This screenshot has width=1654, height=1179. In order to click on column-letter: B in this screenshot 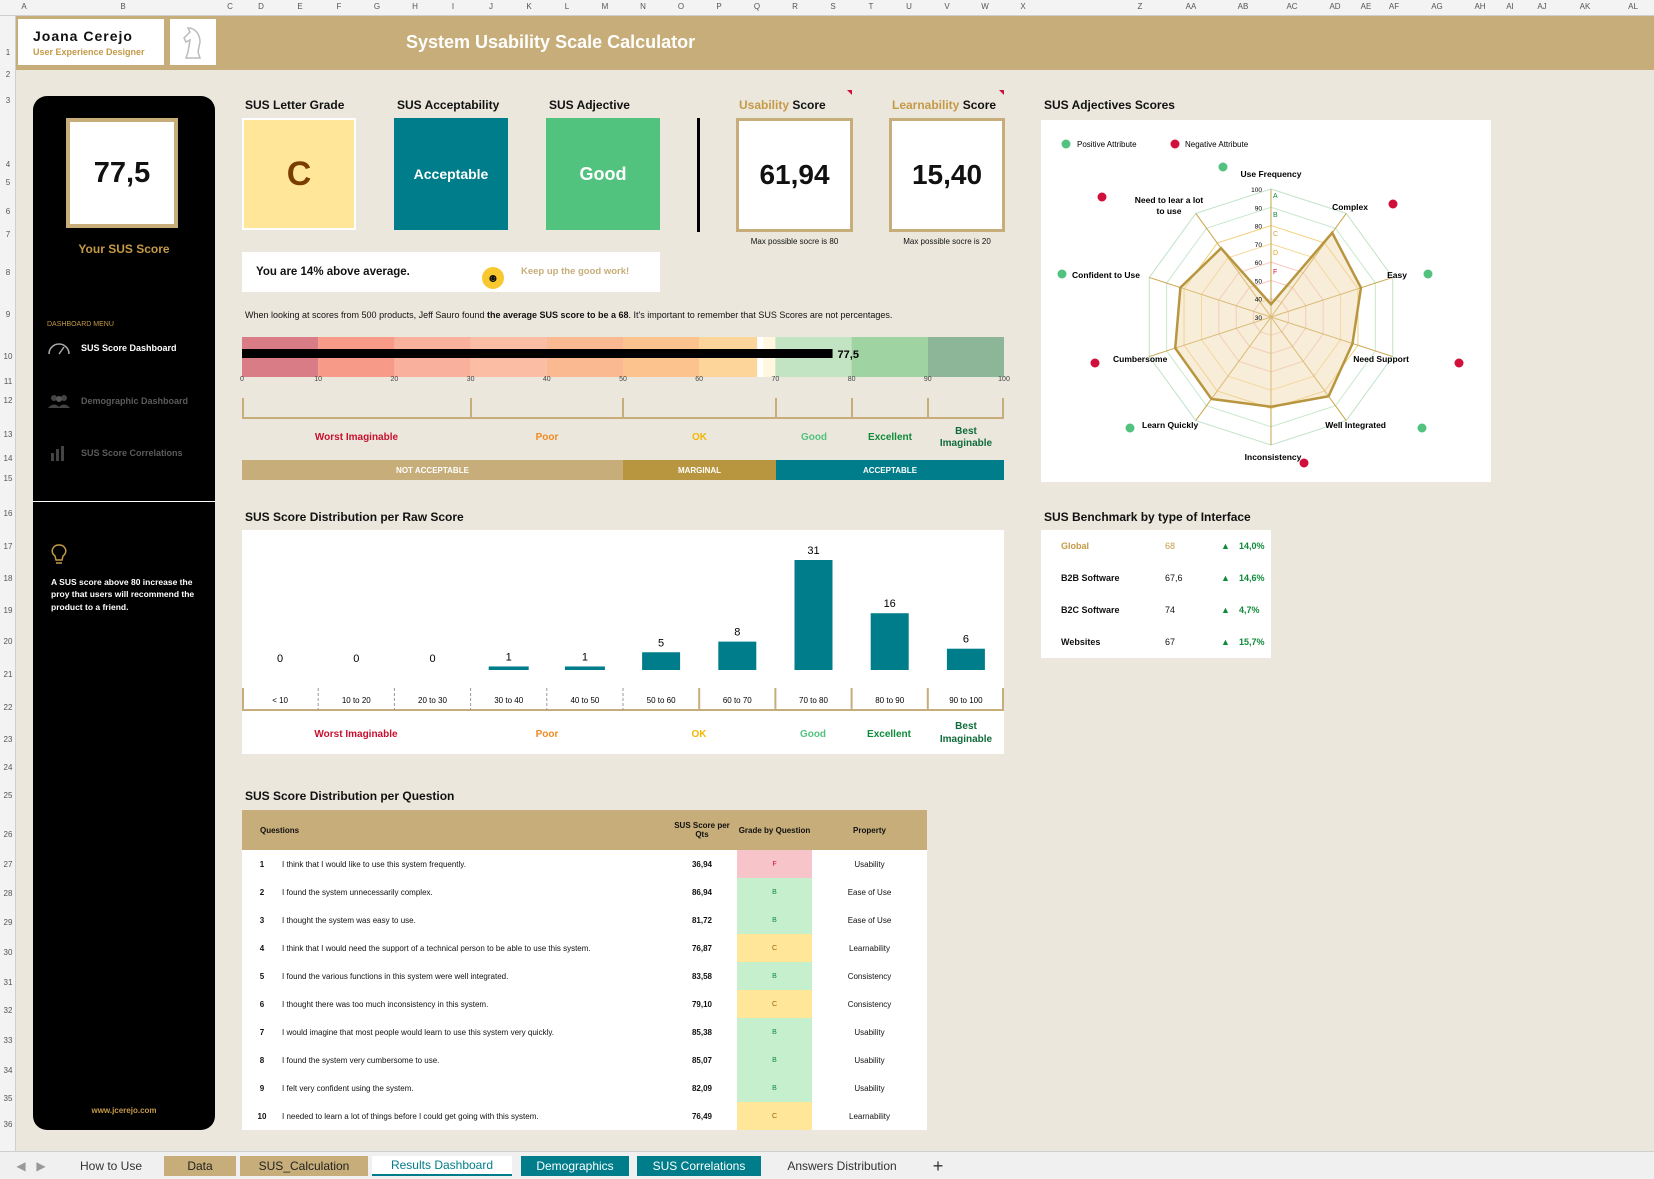, I will do `click(123, 6)`.